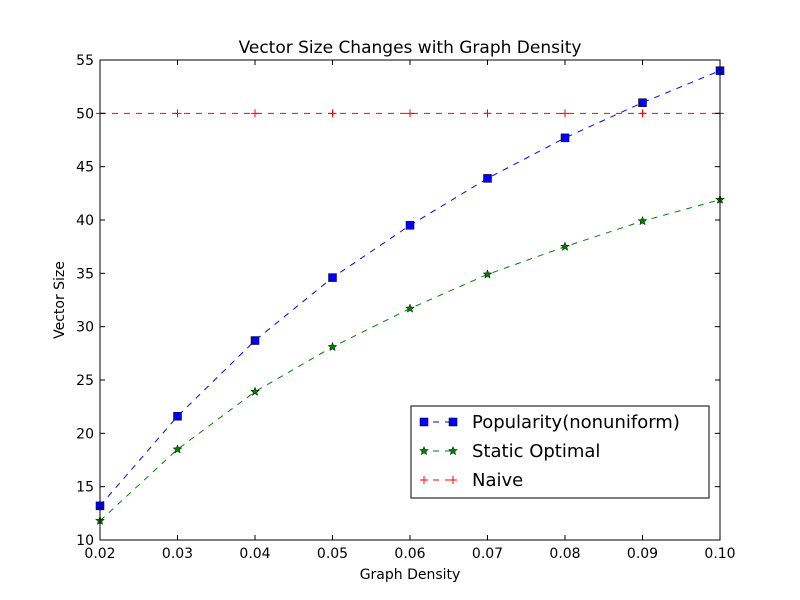 This screenshot has height=600, width=800. Describe the element at coordinates (410, 575) in the screenshot. I see `x-axis-label: Graph Density` at that location.